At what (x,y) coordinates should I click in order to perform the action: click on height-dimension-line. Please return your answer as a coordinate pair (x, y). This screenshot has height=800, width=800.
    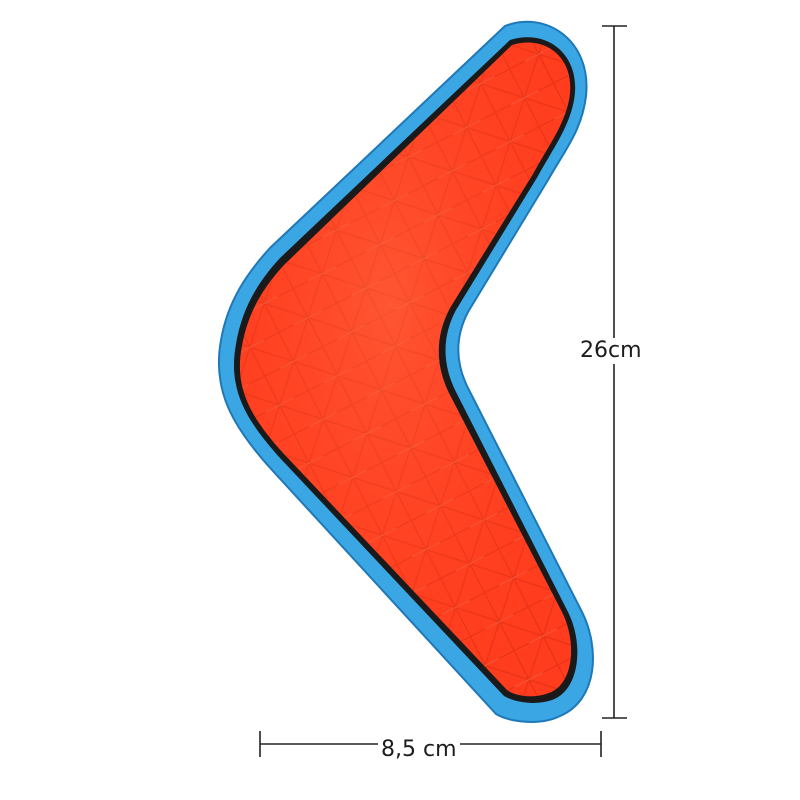
    Looking at the image, I should click on (614, 372).